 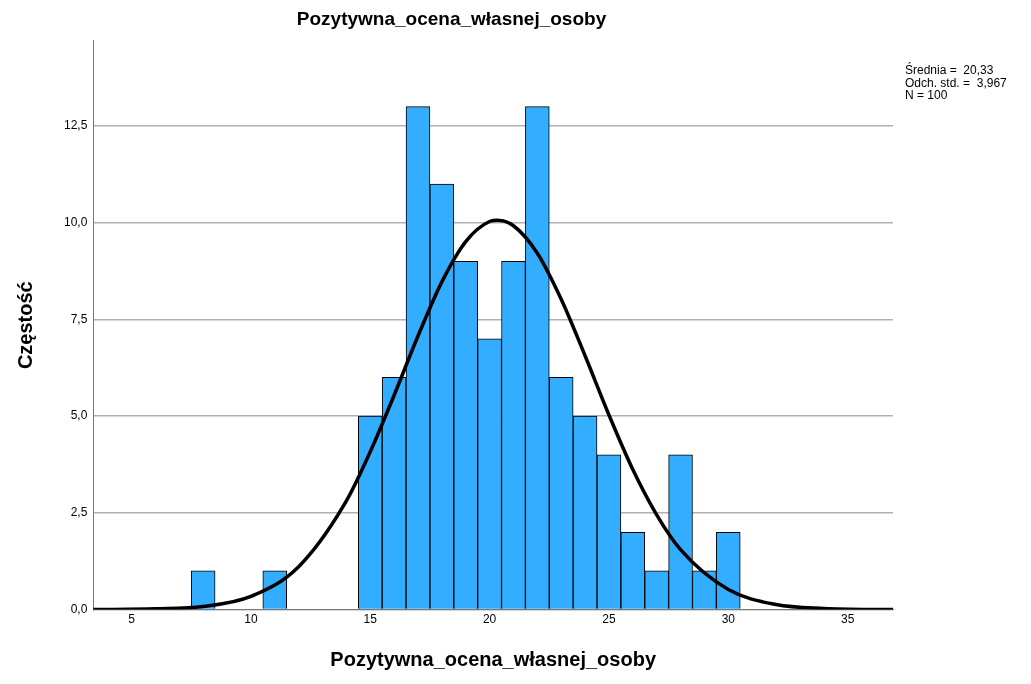 I want to click on text: Odch. std. = 3,967, so click(x=956, y=82).